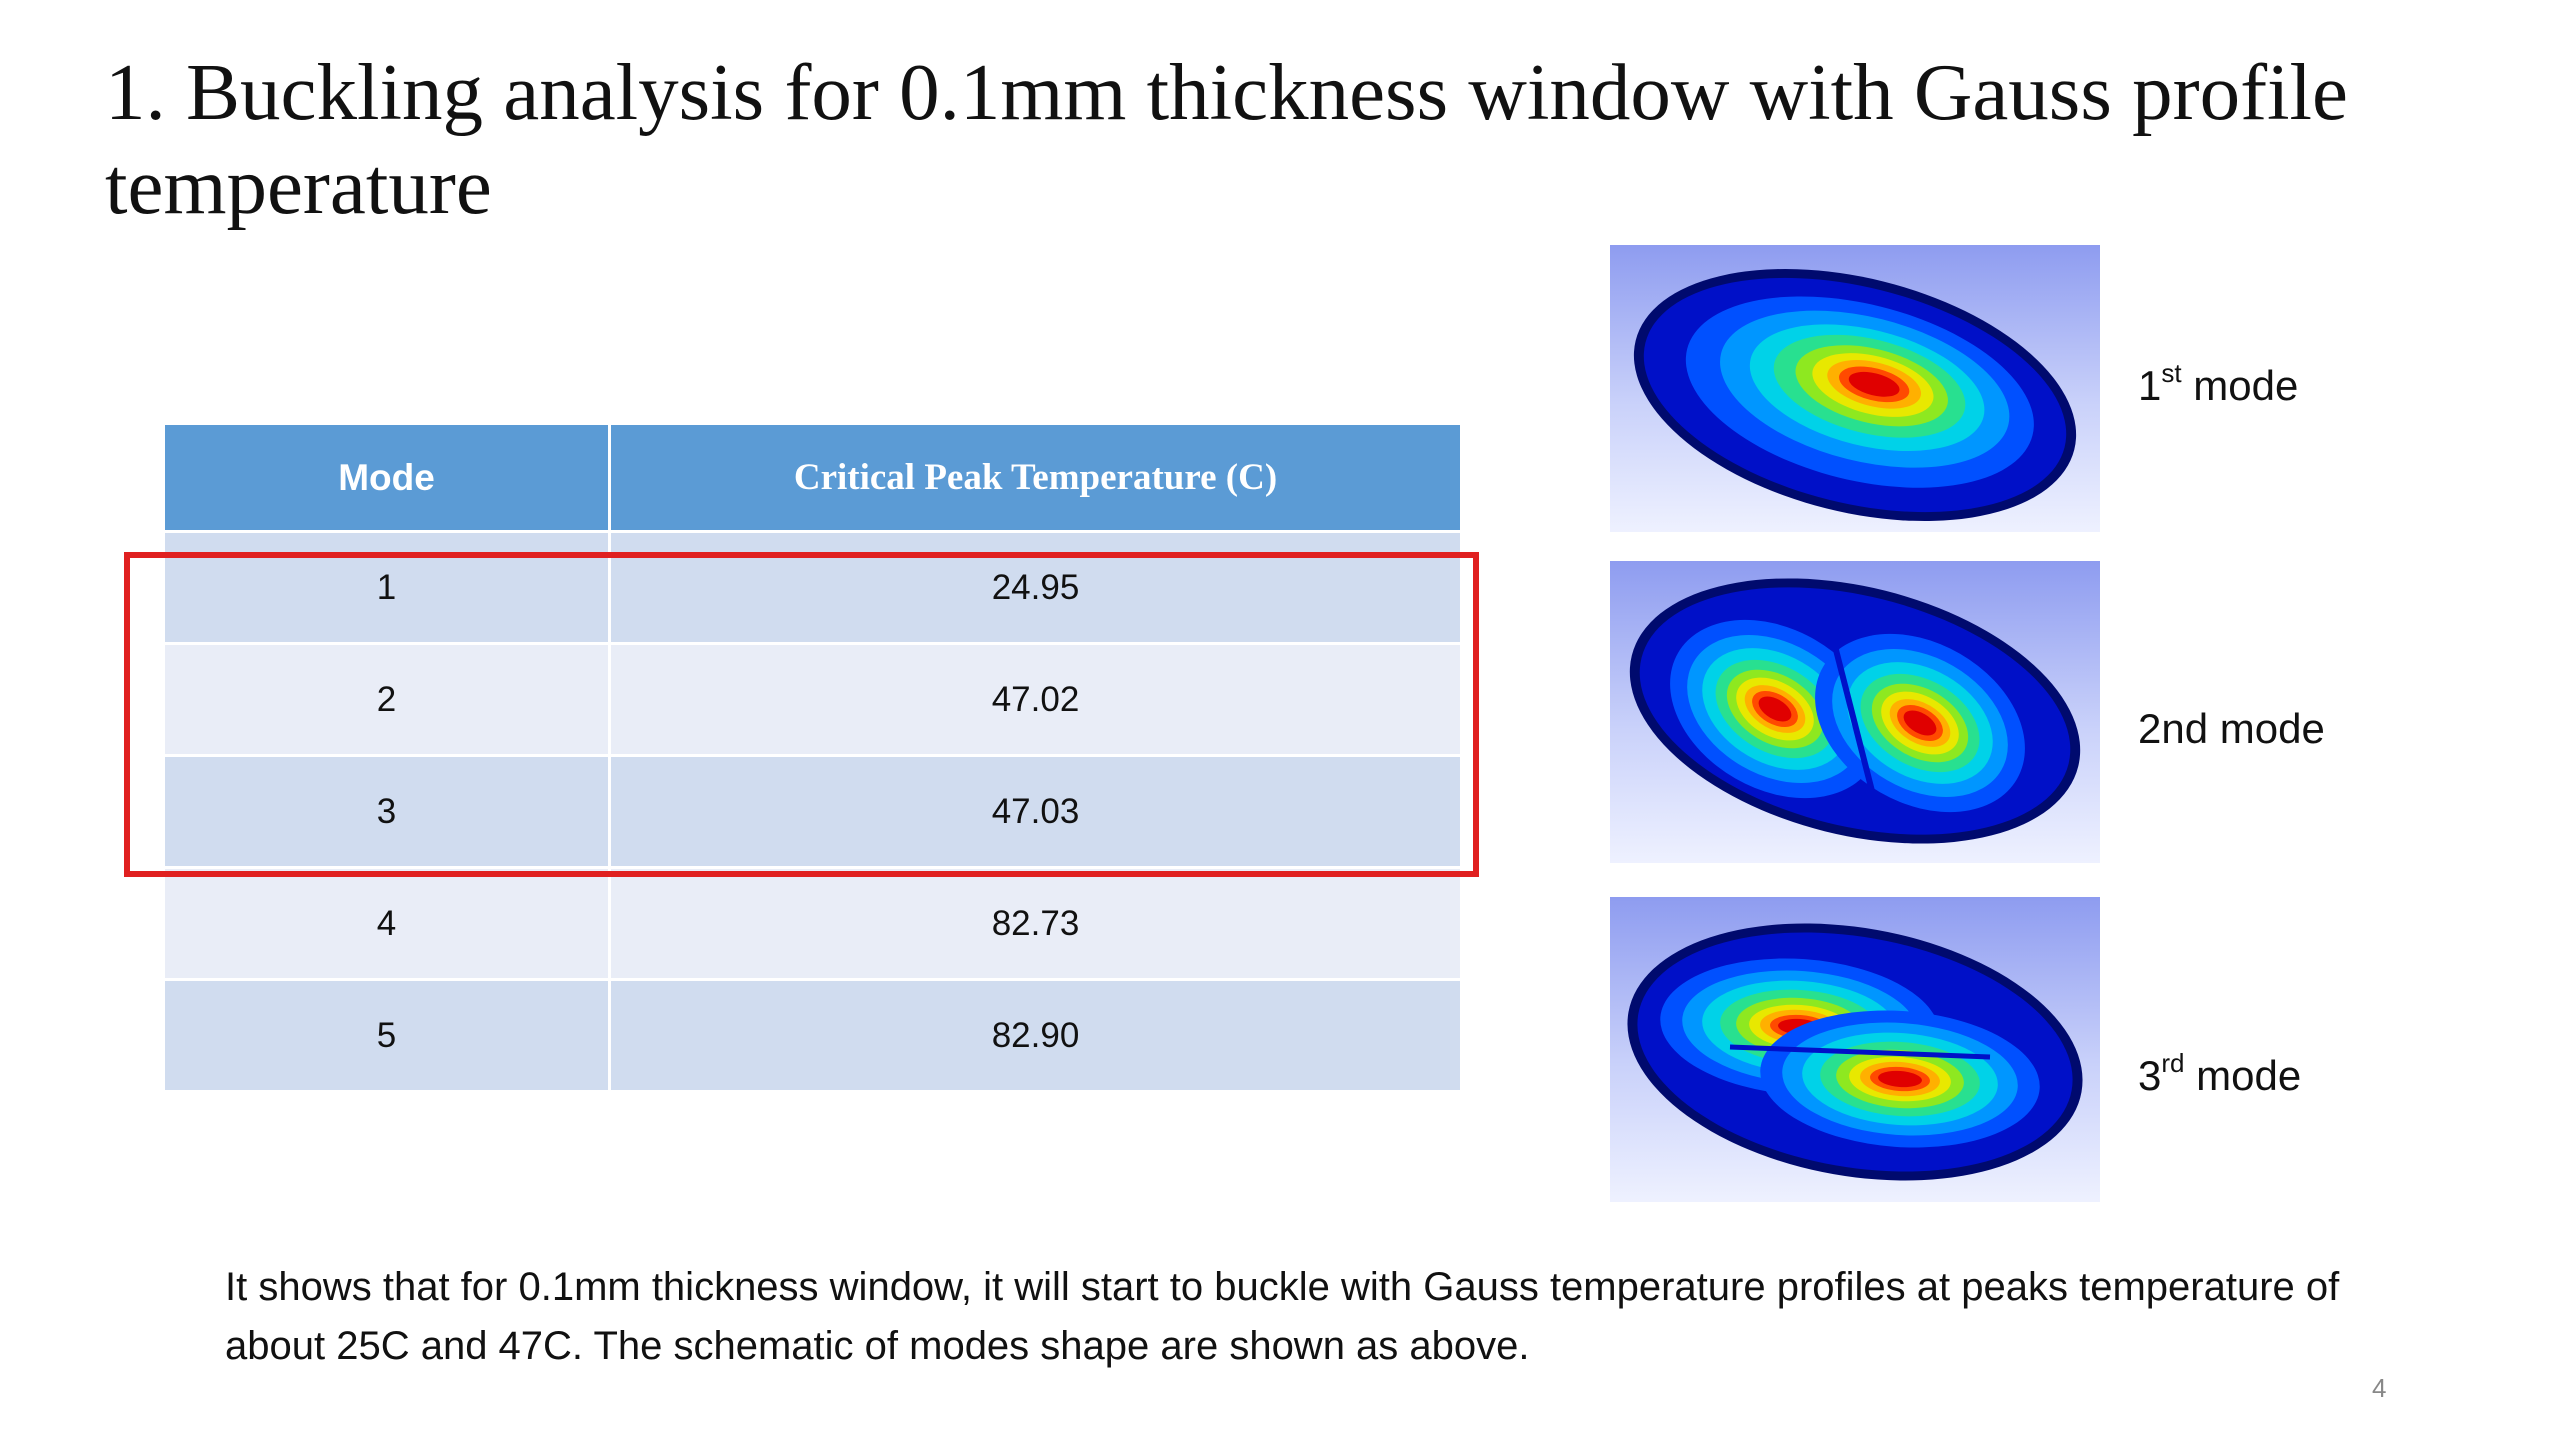 This screenshot has height=1440, width=2560. I want to click on mode-label-prefix: 2nd, so click(2173, 728).